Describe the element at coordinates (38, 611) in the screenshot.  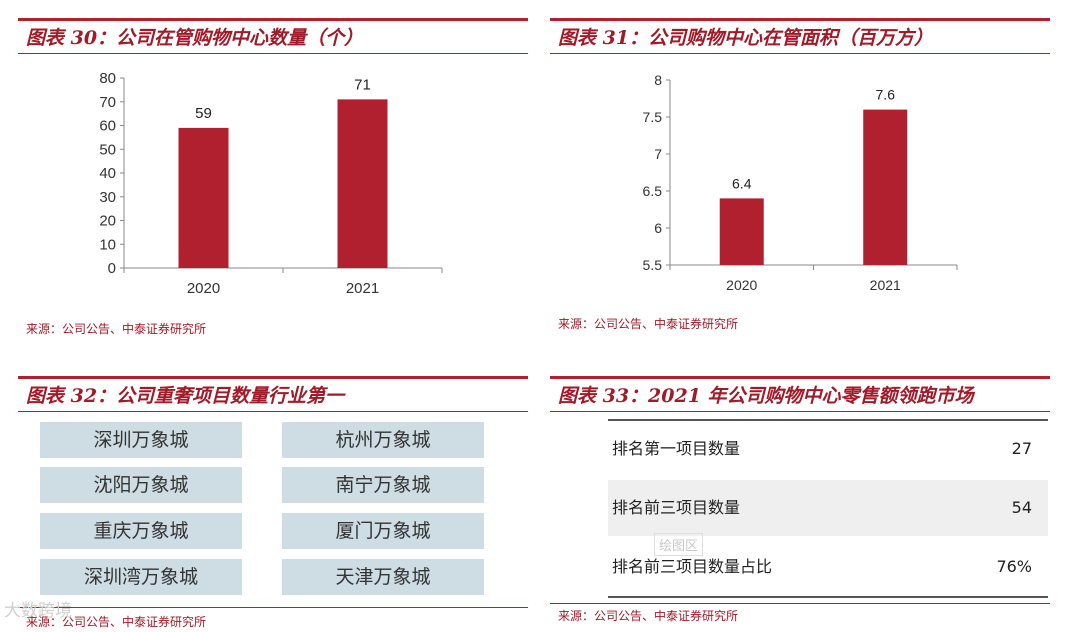
I see `watermark-left: 大数跨境` at that location.